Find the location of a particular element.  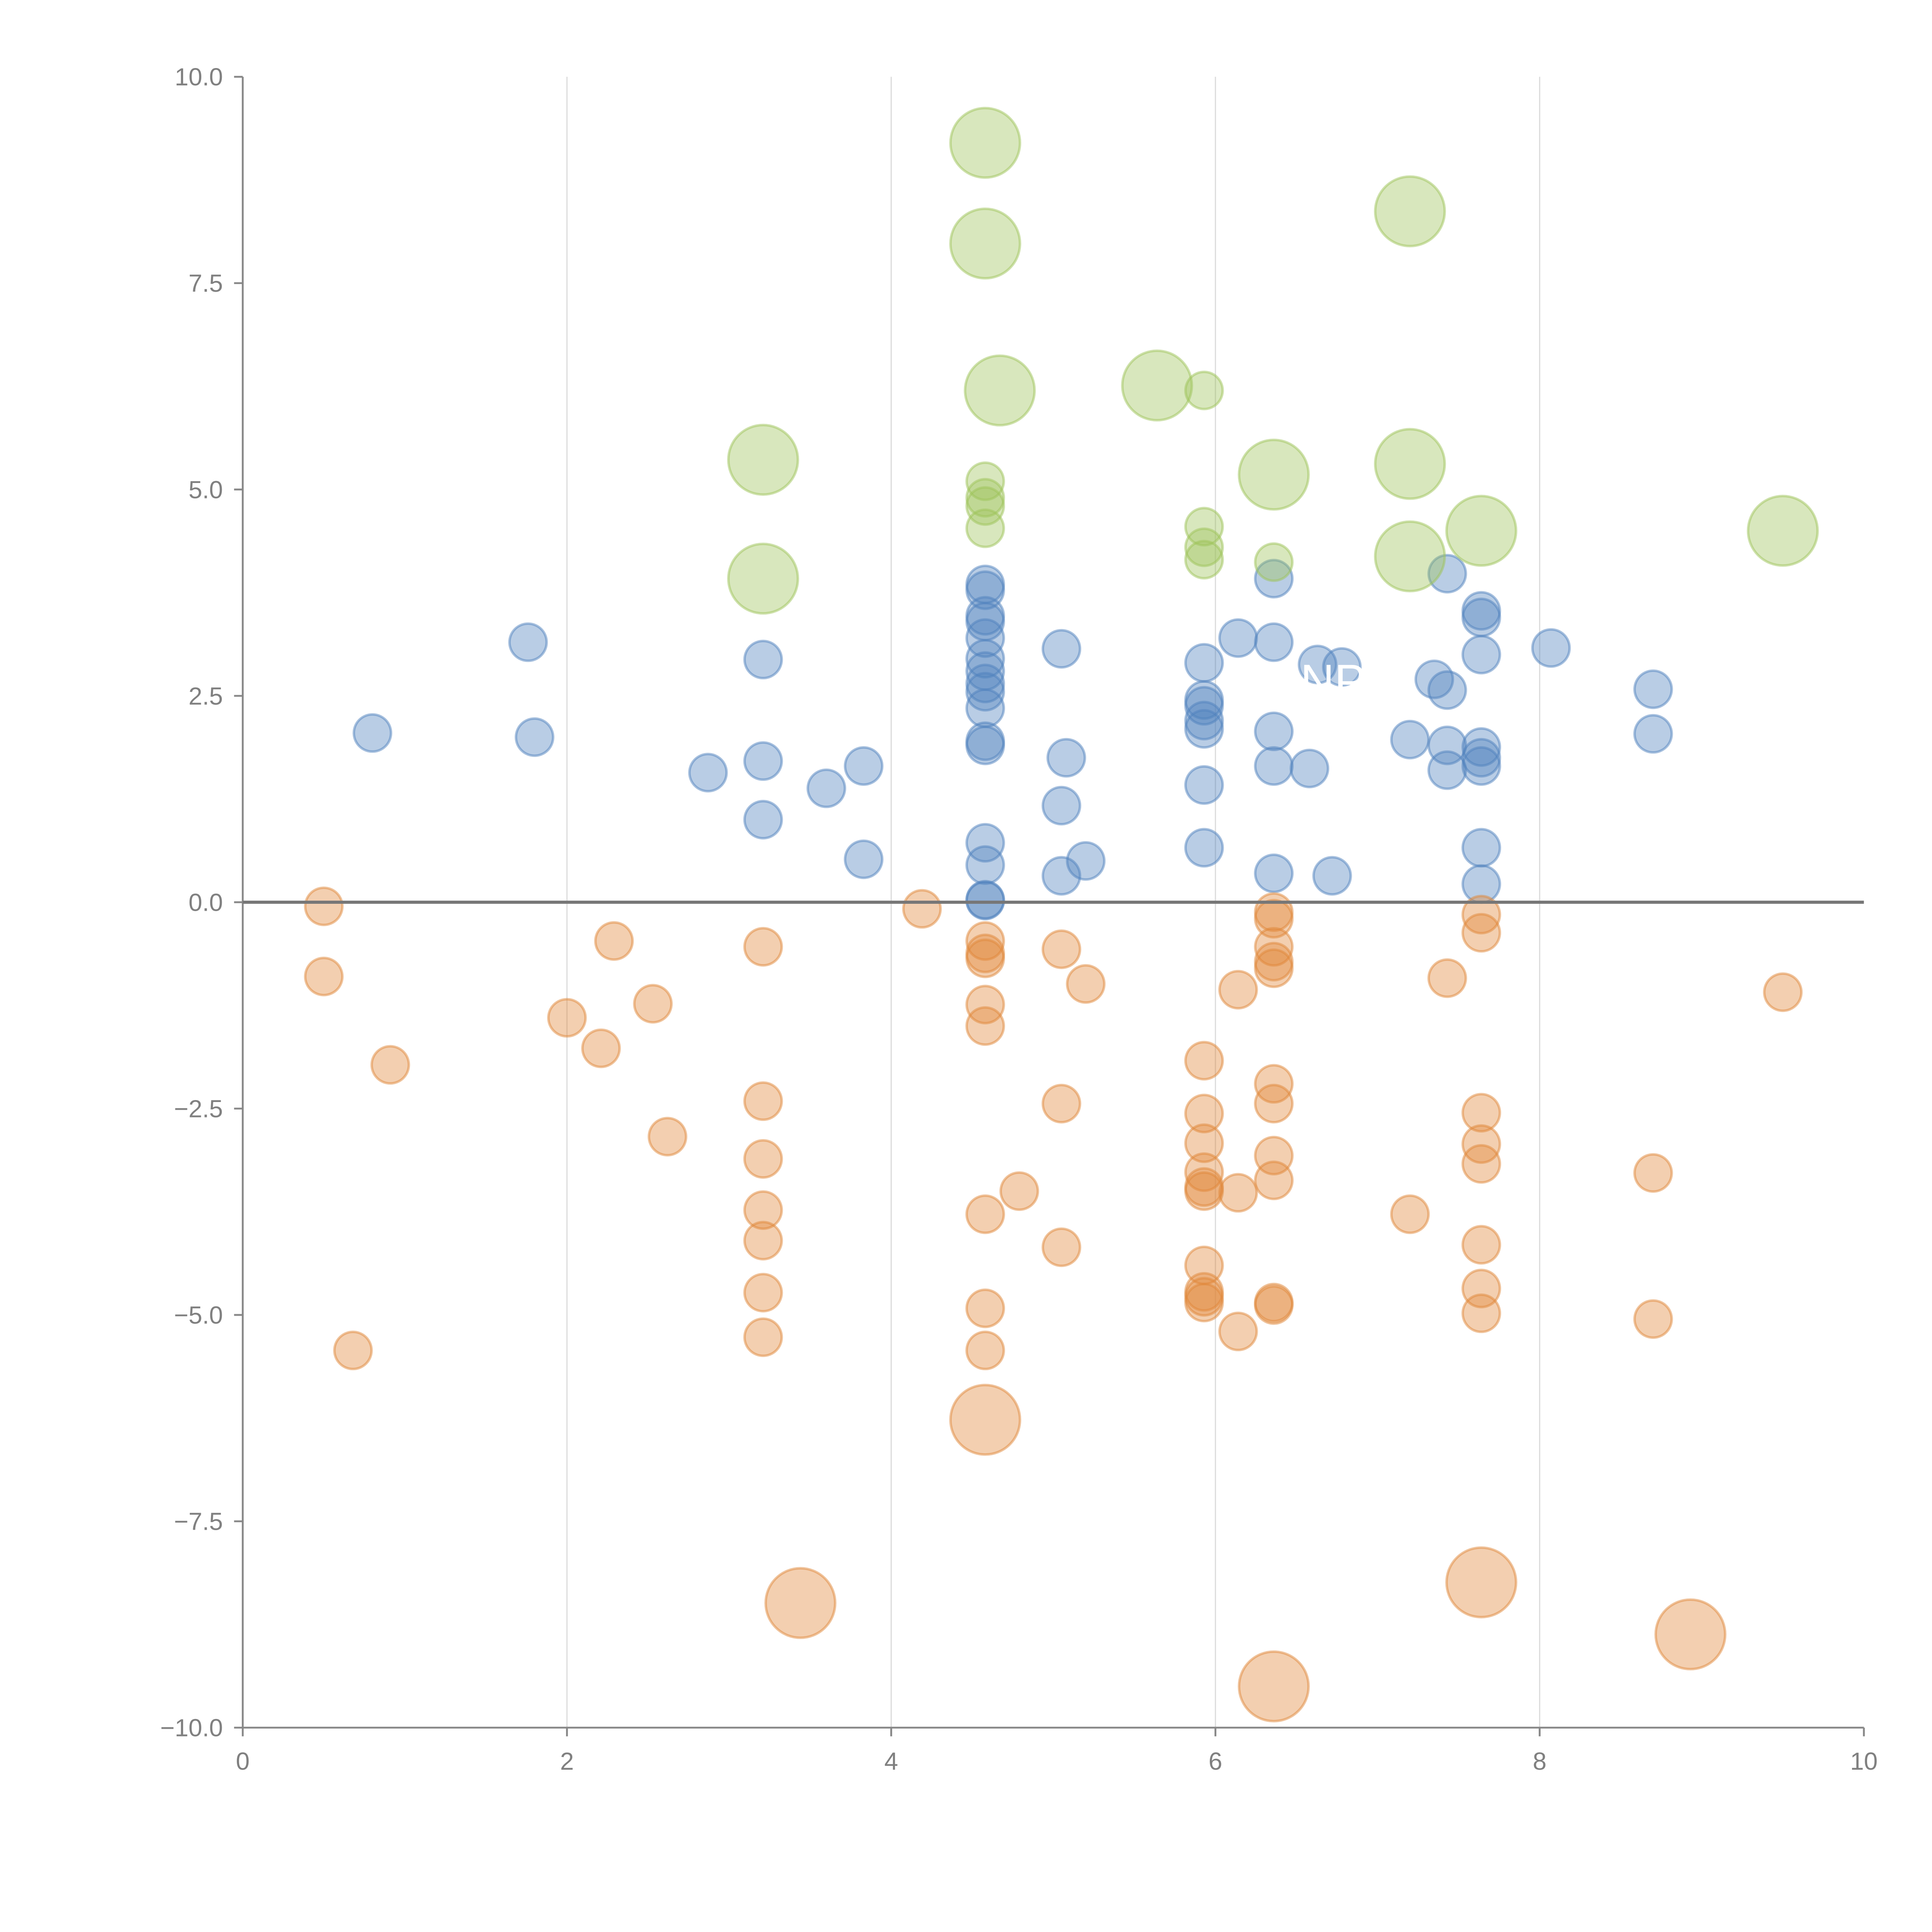

y-tick-label: −2.5 is located at coordinates (198, 1108).